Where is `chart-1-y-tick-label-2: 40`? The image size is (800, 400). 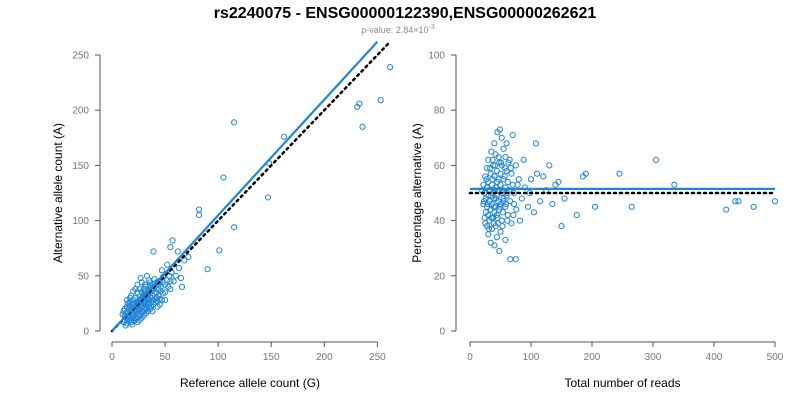
chart-1-y-tick-label-2: 40 is located at coordinates (440, 221).